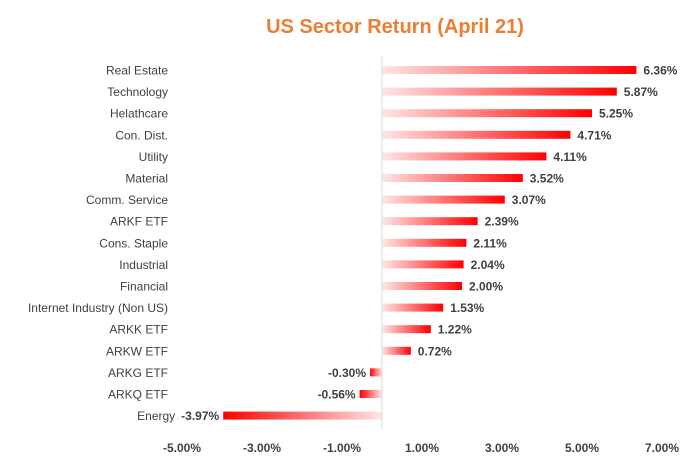 The width and height of the screenshot is (699, 467). What do you see at coordinates (138, 395) in the screenshot?
I see `category-label: ARKQ ETF` at bounding box center [138, 395].